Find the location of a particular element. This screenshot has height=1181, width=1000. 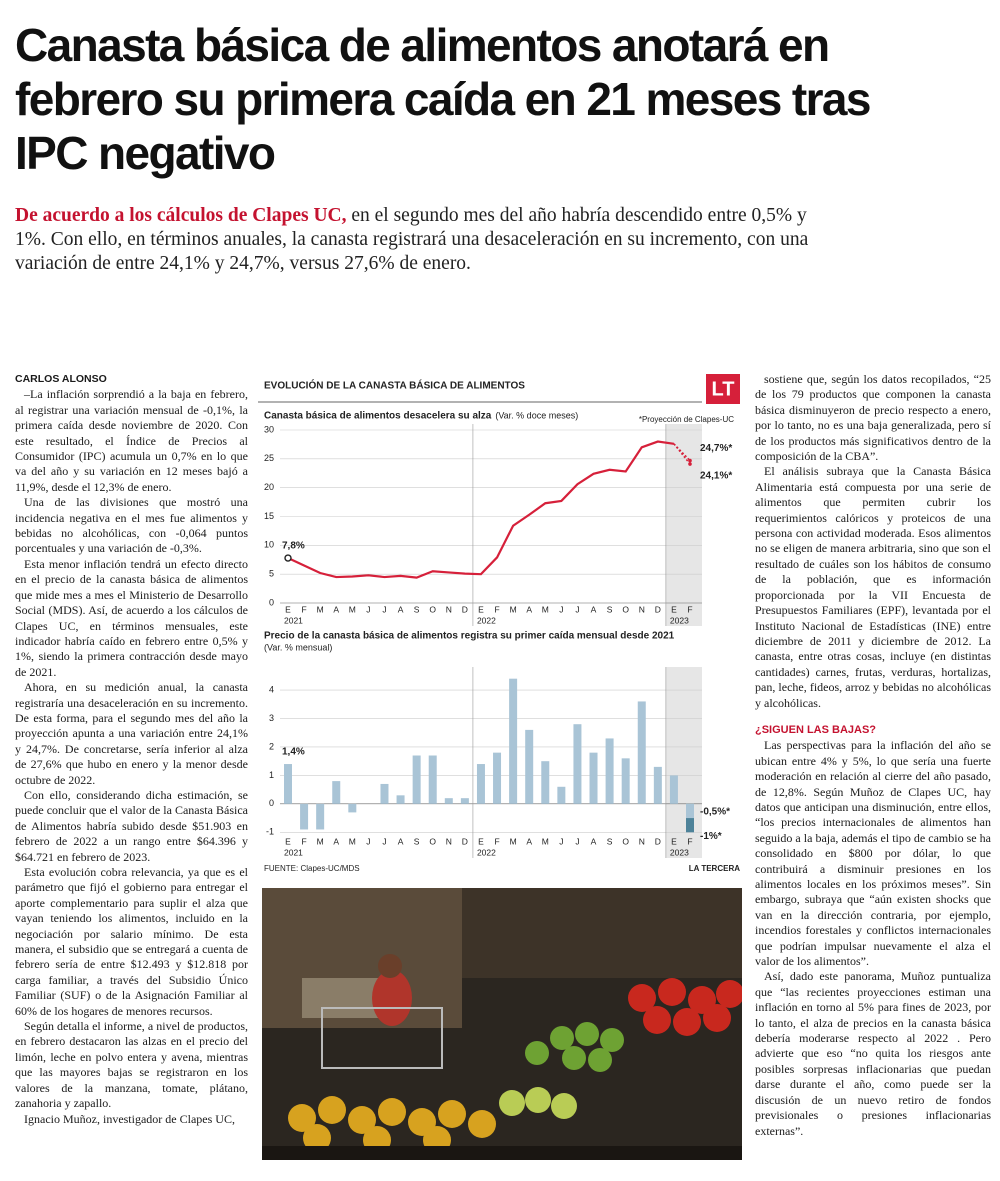

y-tick-label: 20 is located at coordinates (269, 487).